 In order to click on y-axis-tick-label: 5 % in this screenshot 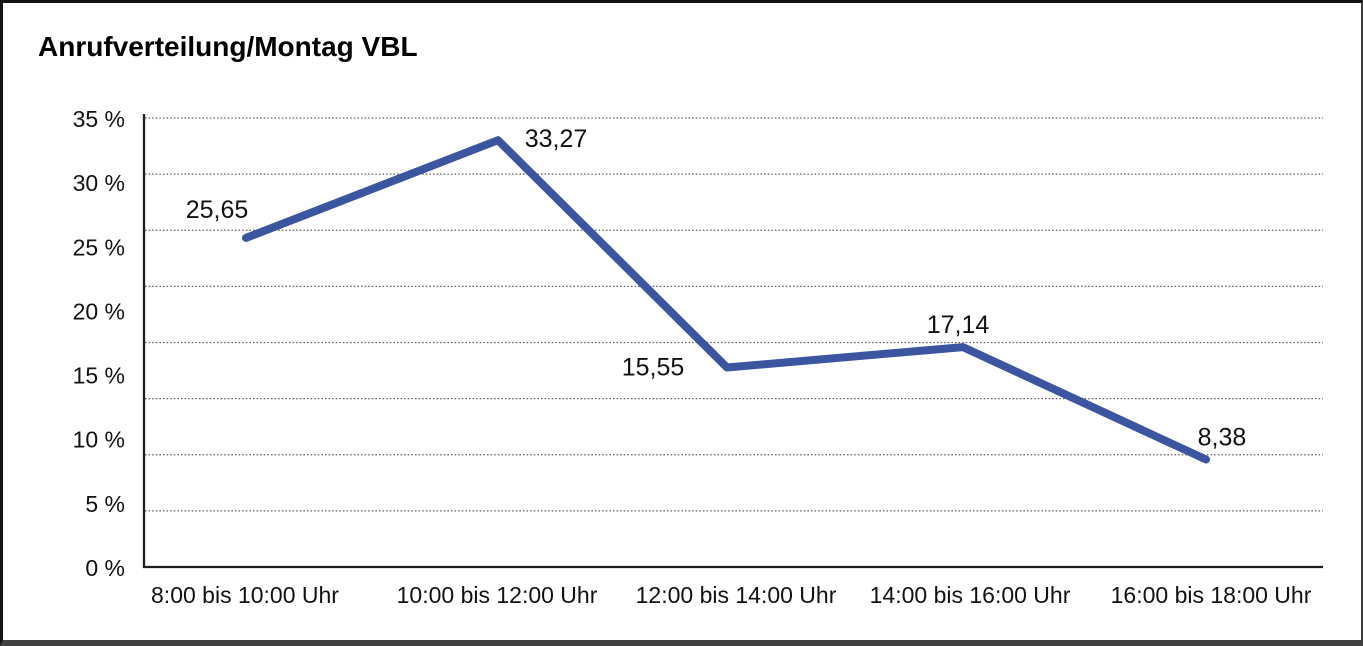, I will do `click(105, 504)`.